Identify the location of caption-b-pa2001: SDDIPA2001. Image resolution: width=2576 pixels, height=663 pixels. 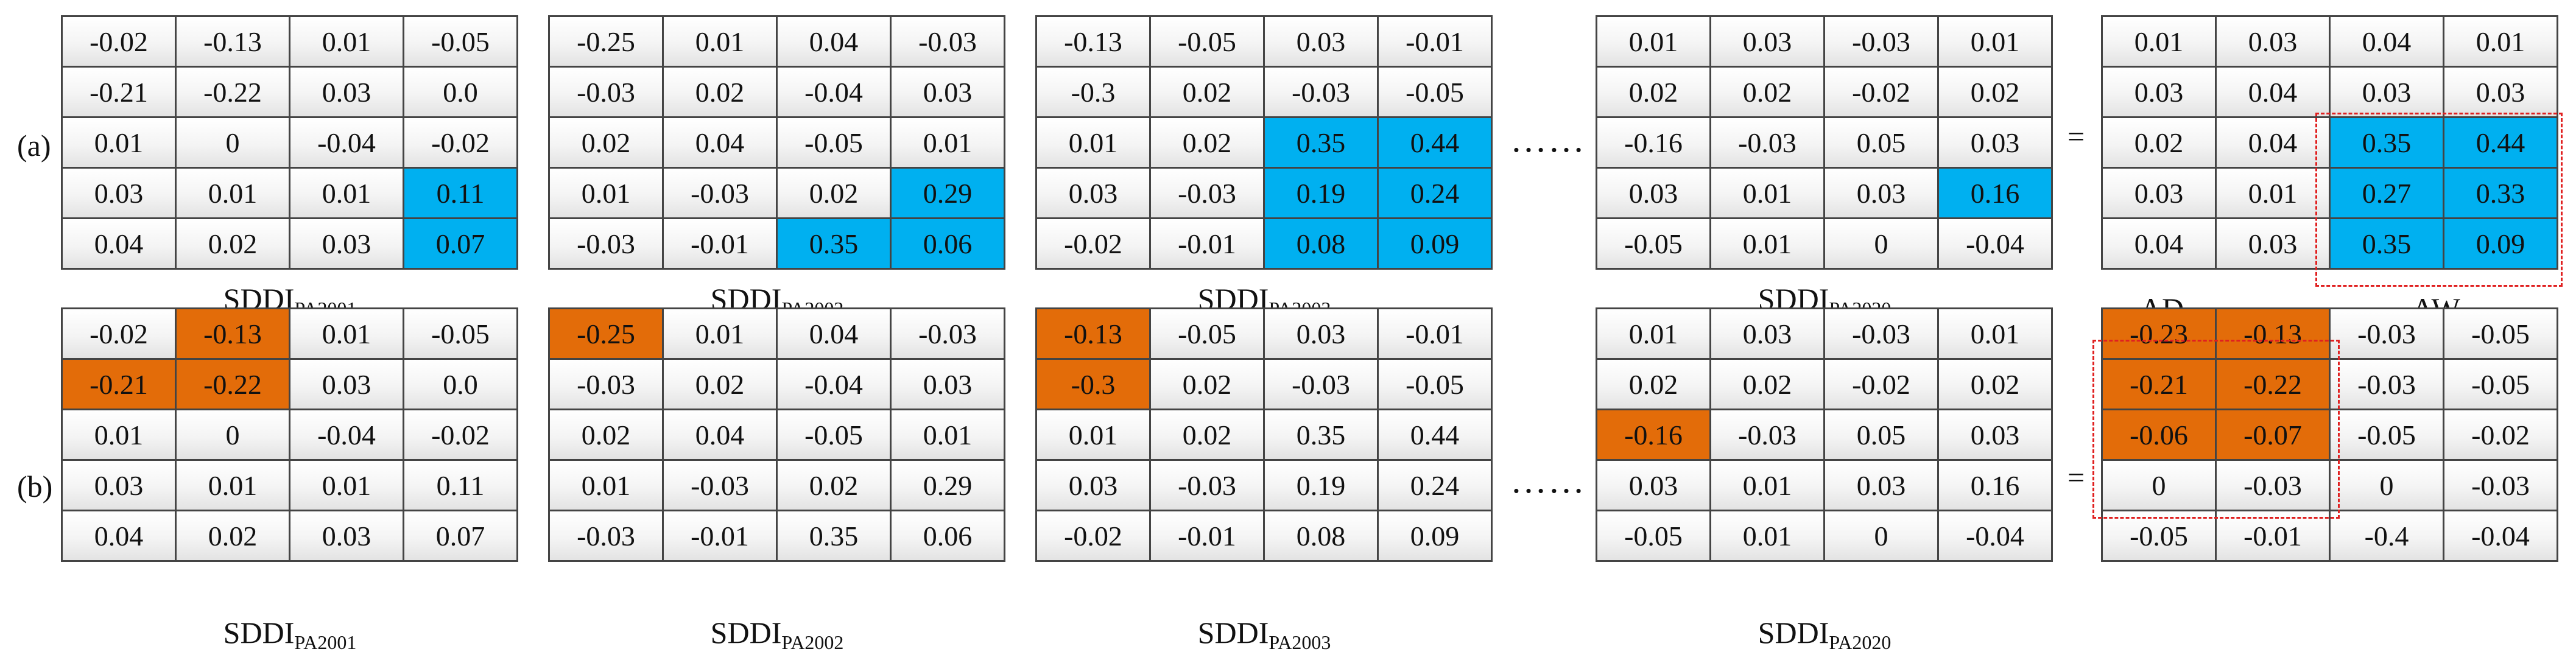
(290, 634).